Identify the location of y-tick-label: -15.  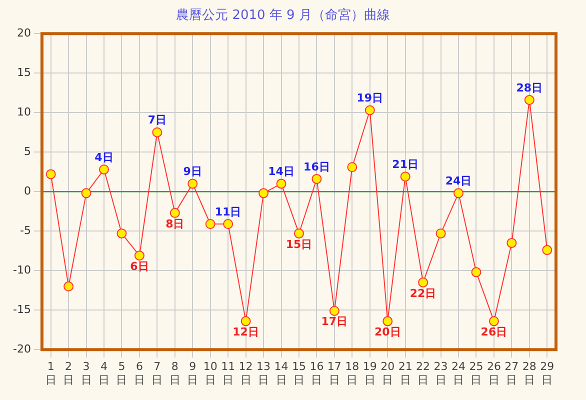
(22, 309).